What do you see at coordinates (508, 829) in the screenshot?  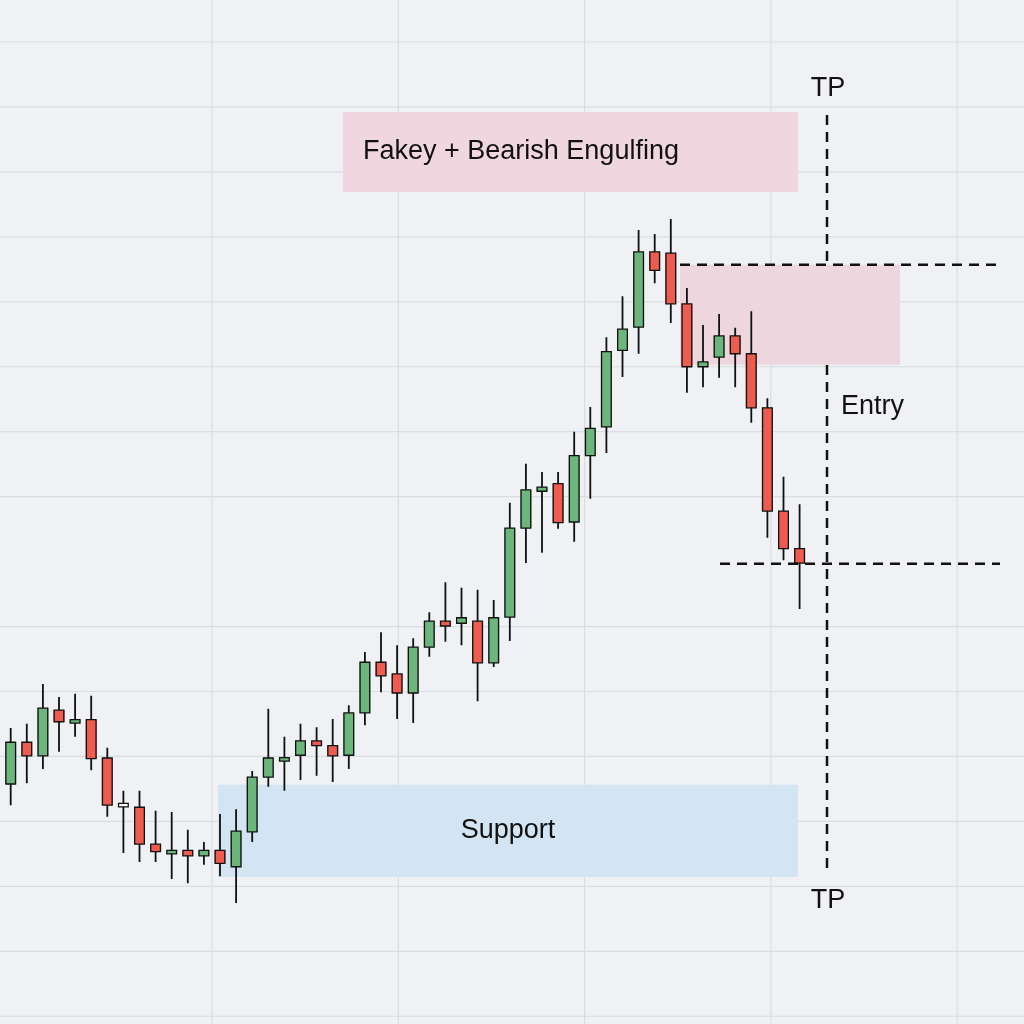 I see `band-label: Support` at bounding box center [508, 829].